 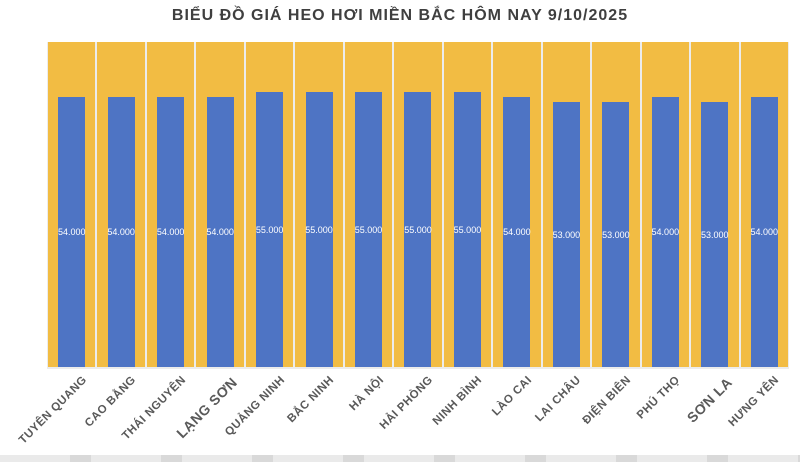 I want to click on x-axis-label-phú-thọ: PHÚ THỌ, so click(x=658, y=398).